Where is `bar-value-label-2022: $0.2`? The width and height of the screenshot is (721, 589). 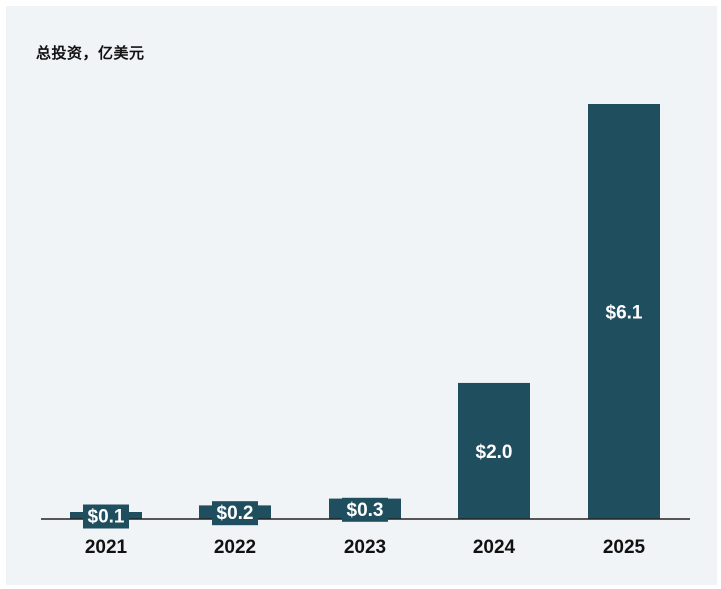
bar-value-label-2022: $0.2 is located at coordinates (235, 513).